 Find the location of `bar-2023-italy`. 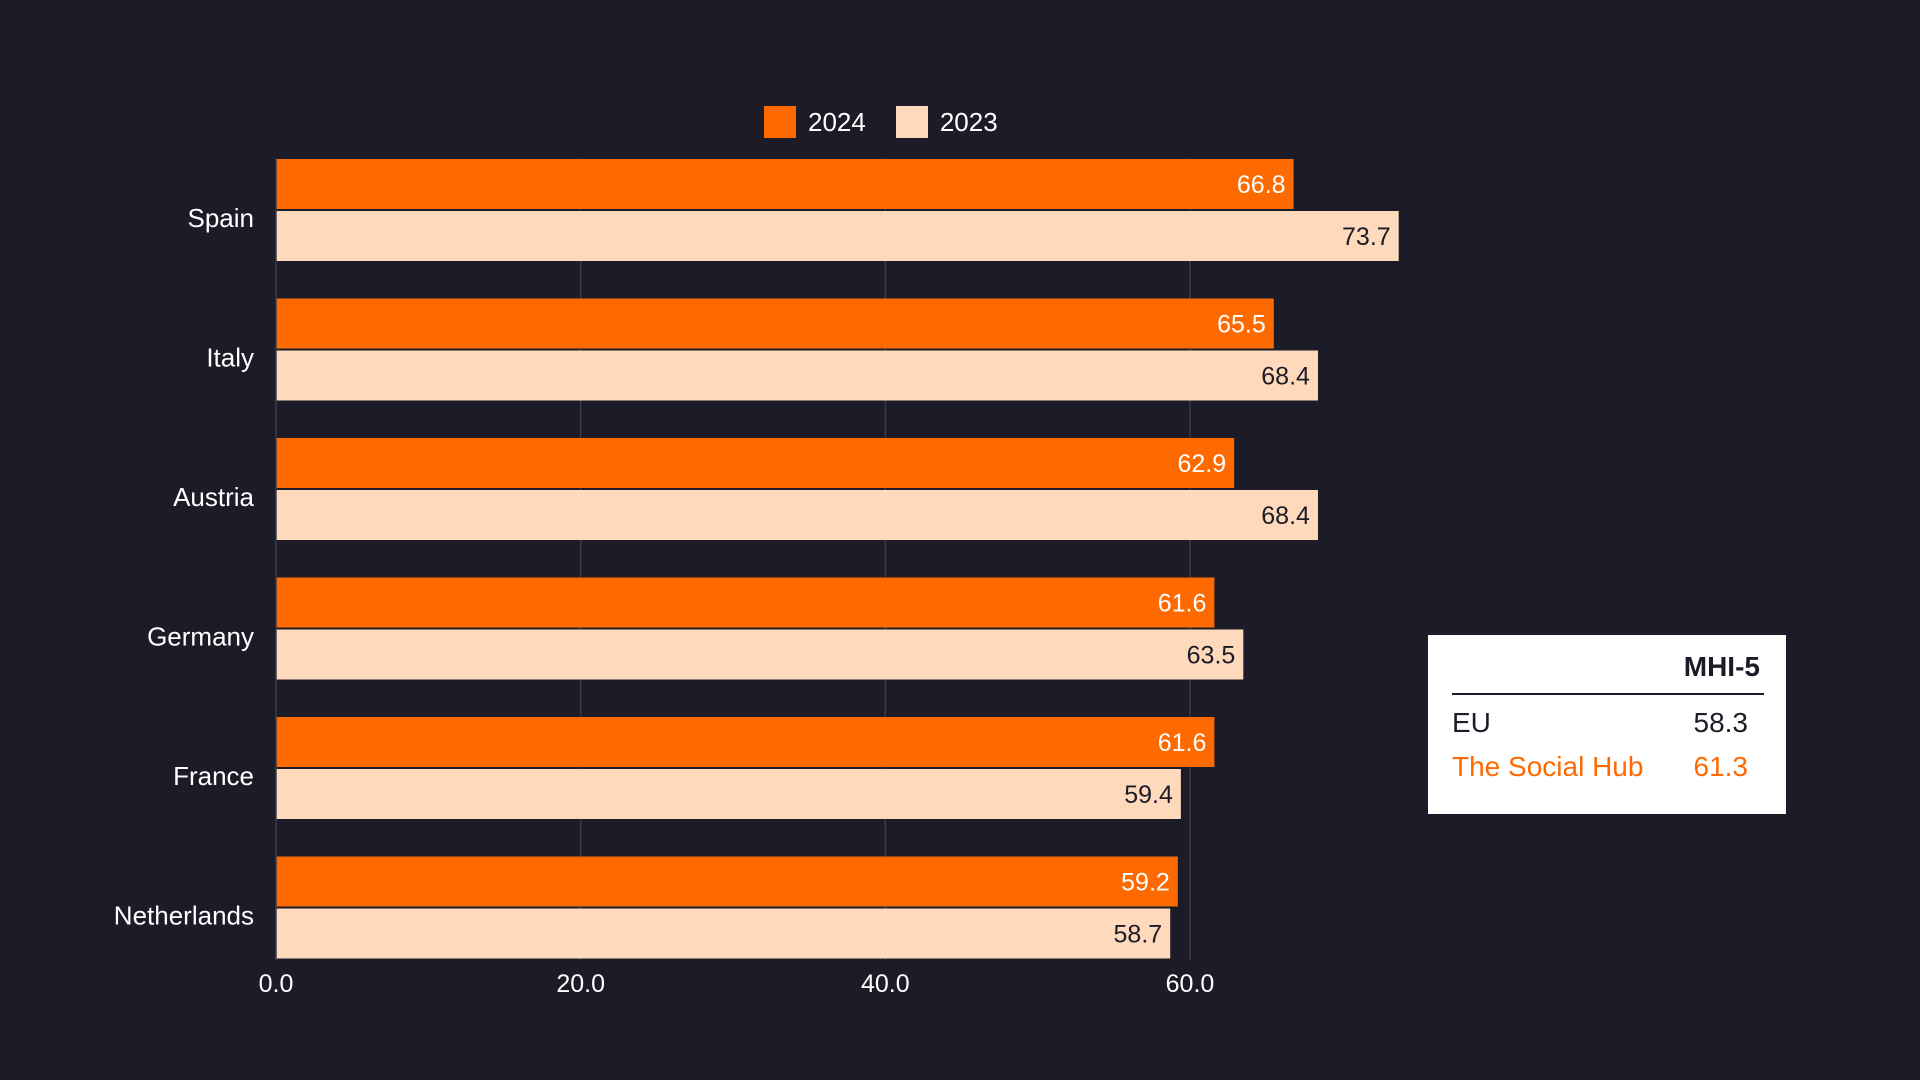

bar-2023-italy is located at coordinates (797, 375).